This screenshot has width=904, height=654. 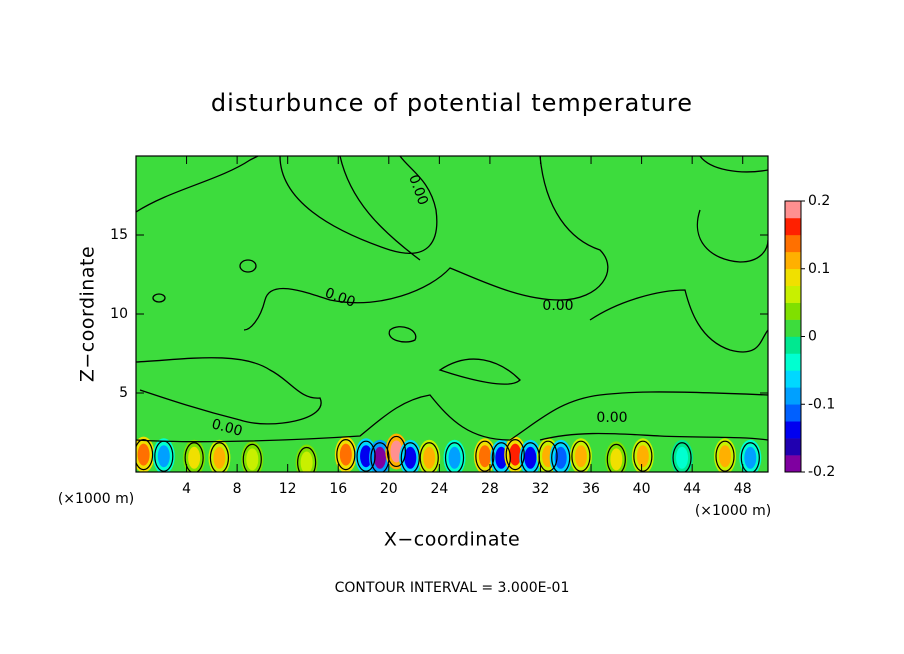 What do you see at coordinates (452, 103) in the screenshot?
I see `chart-title: disturbunce of potential temperature` at bounding box center [452, 103].